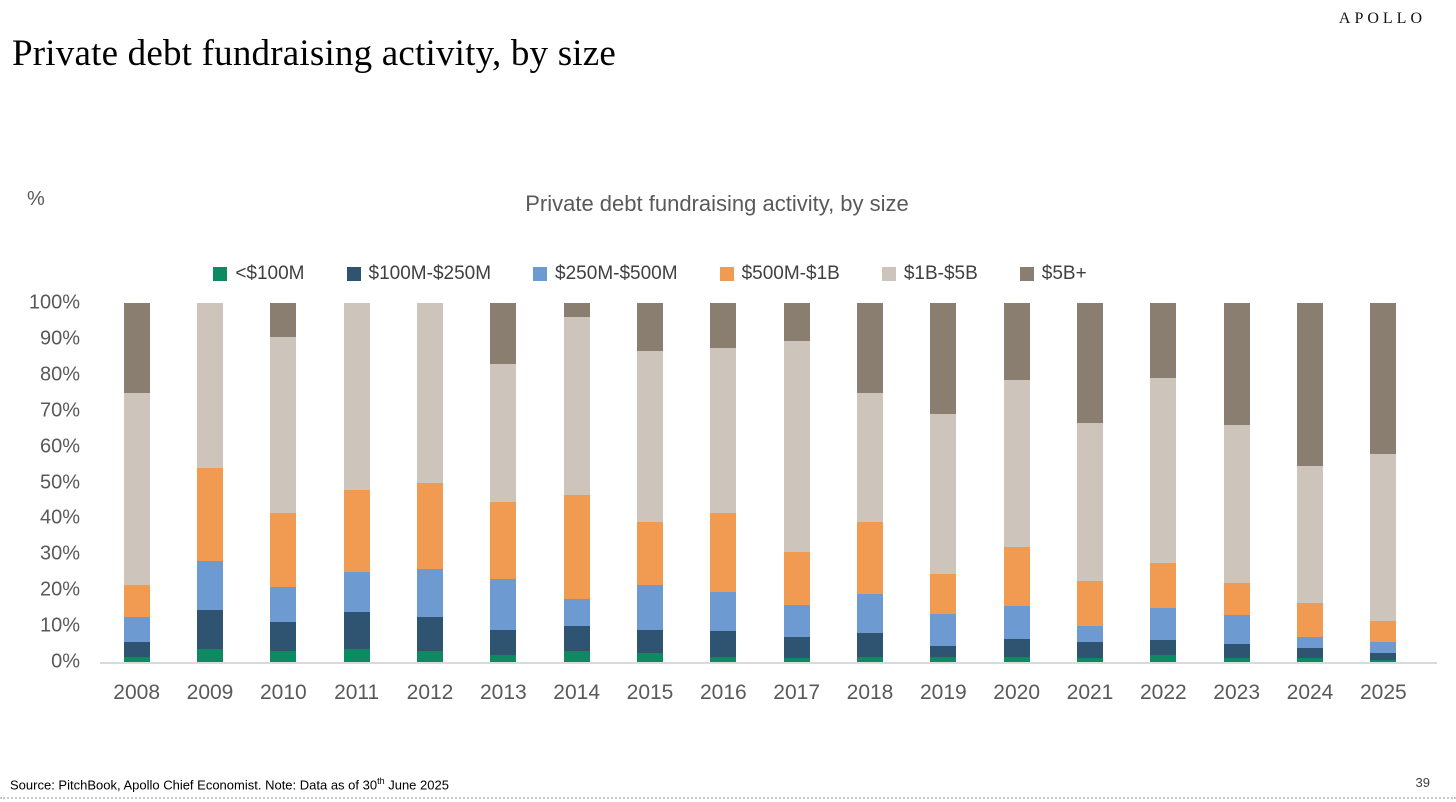 The width and height of the screenshot is (1456, 802). I want to click on y-axis-tick-label: 40%, so click(59, 517).